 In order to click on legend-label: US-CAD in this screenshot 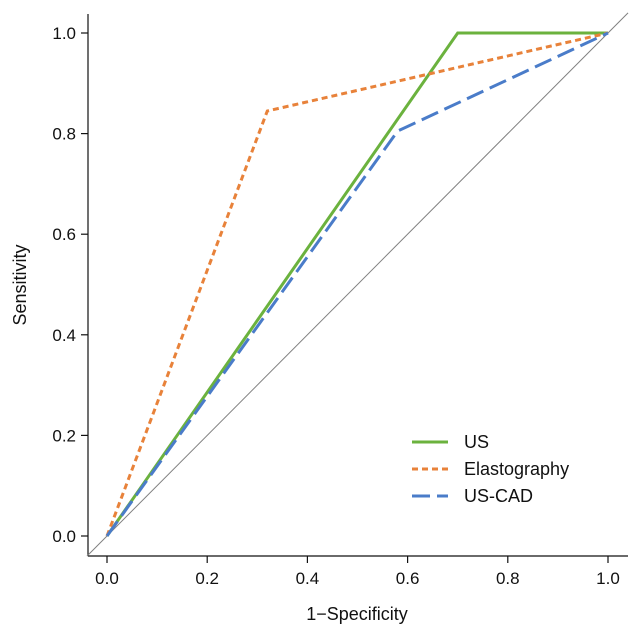, I will do `click(498, 496)`.